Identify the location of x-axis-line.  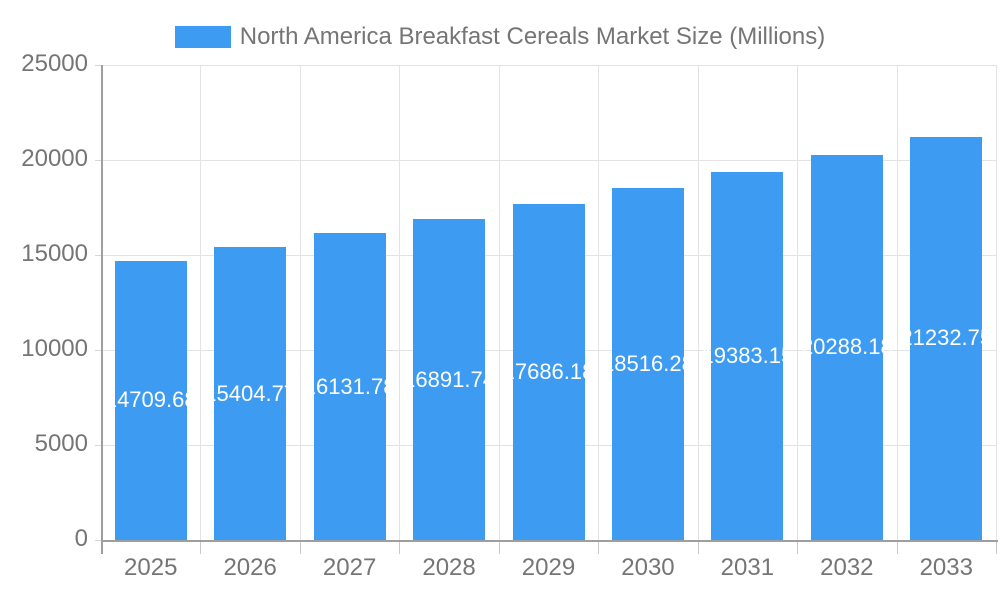
(549, 541).